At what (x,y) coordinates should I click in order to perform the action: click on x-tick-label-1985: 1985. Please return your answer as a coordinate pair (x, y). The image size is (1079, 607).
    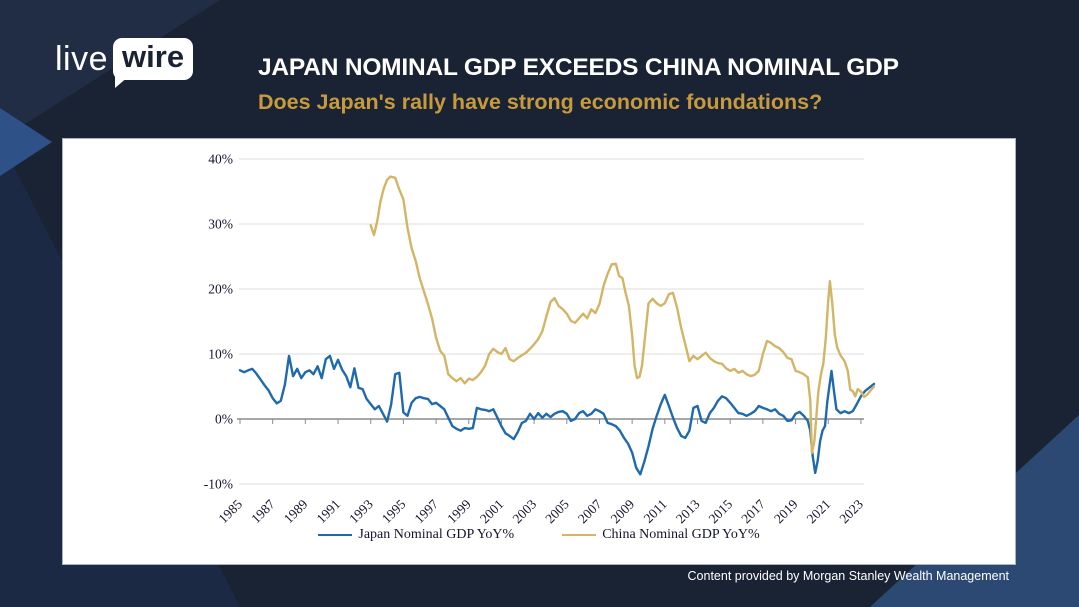
    Looking at the image, I should click on (230, 511).